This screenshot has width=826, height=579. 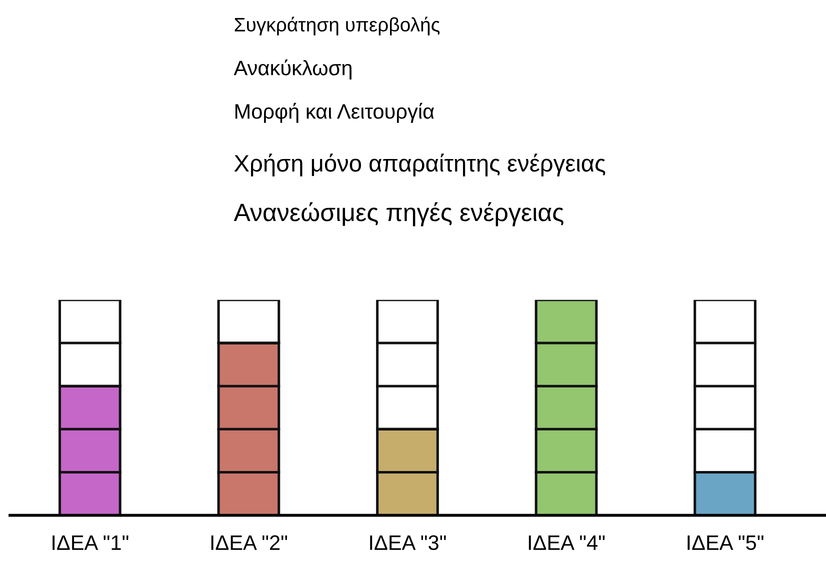 What do you see at coordinates (420, 165) in the screenshot?
I see `text: Χρήση μόνο απαραίτητης ενέργειας` at bounding box center [420, 165].